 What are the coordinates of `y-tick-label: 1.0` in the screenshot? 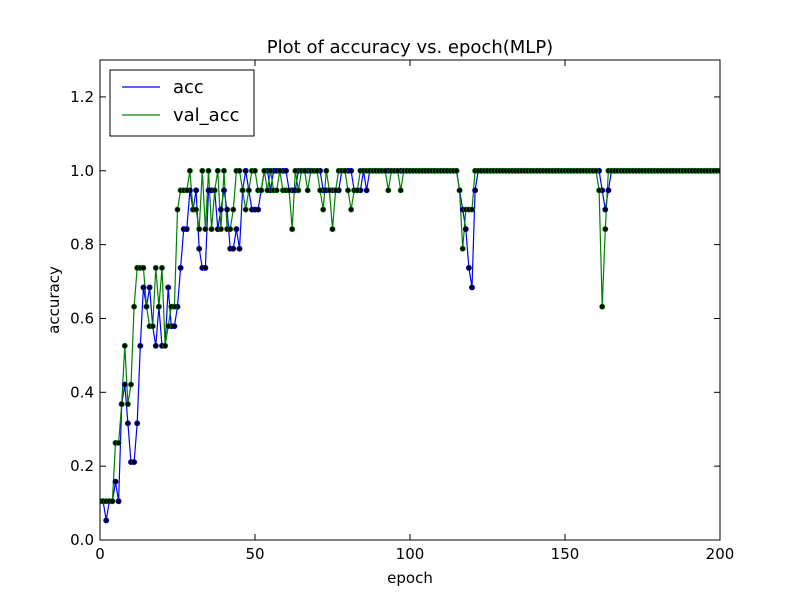 It's located at (82, 171).